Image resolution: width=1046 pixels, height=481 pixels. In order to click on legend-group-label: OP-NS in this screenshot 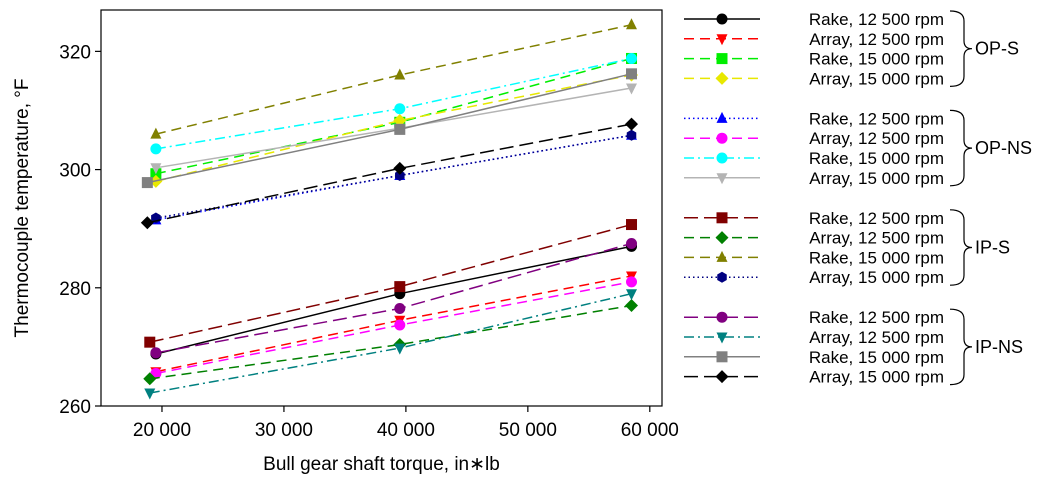, I will do `click(1003, 148)`.